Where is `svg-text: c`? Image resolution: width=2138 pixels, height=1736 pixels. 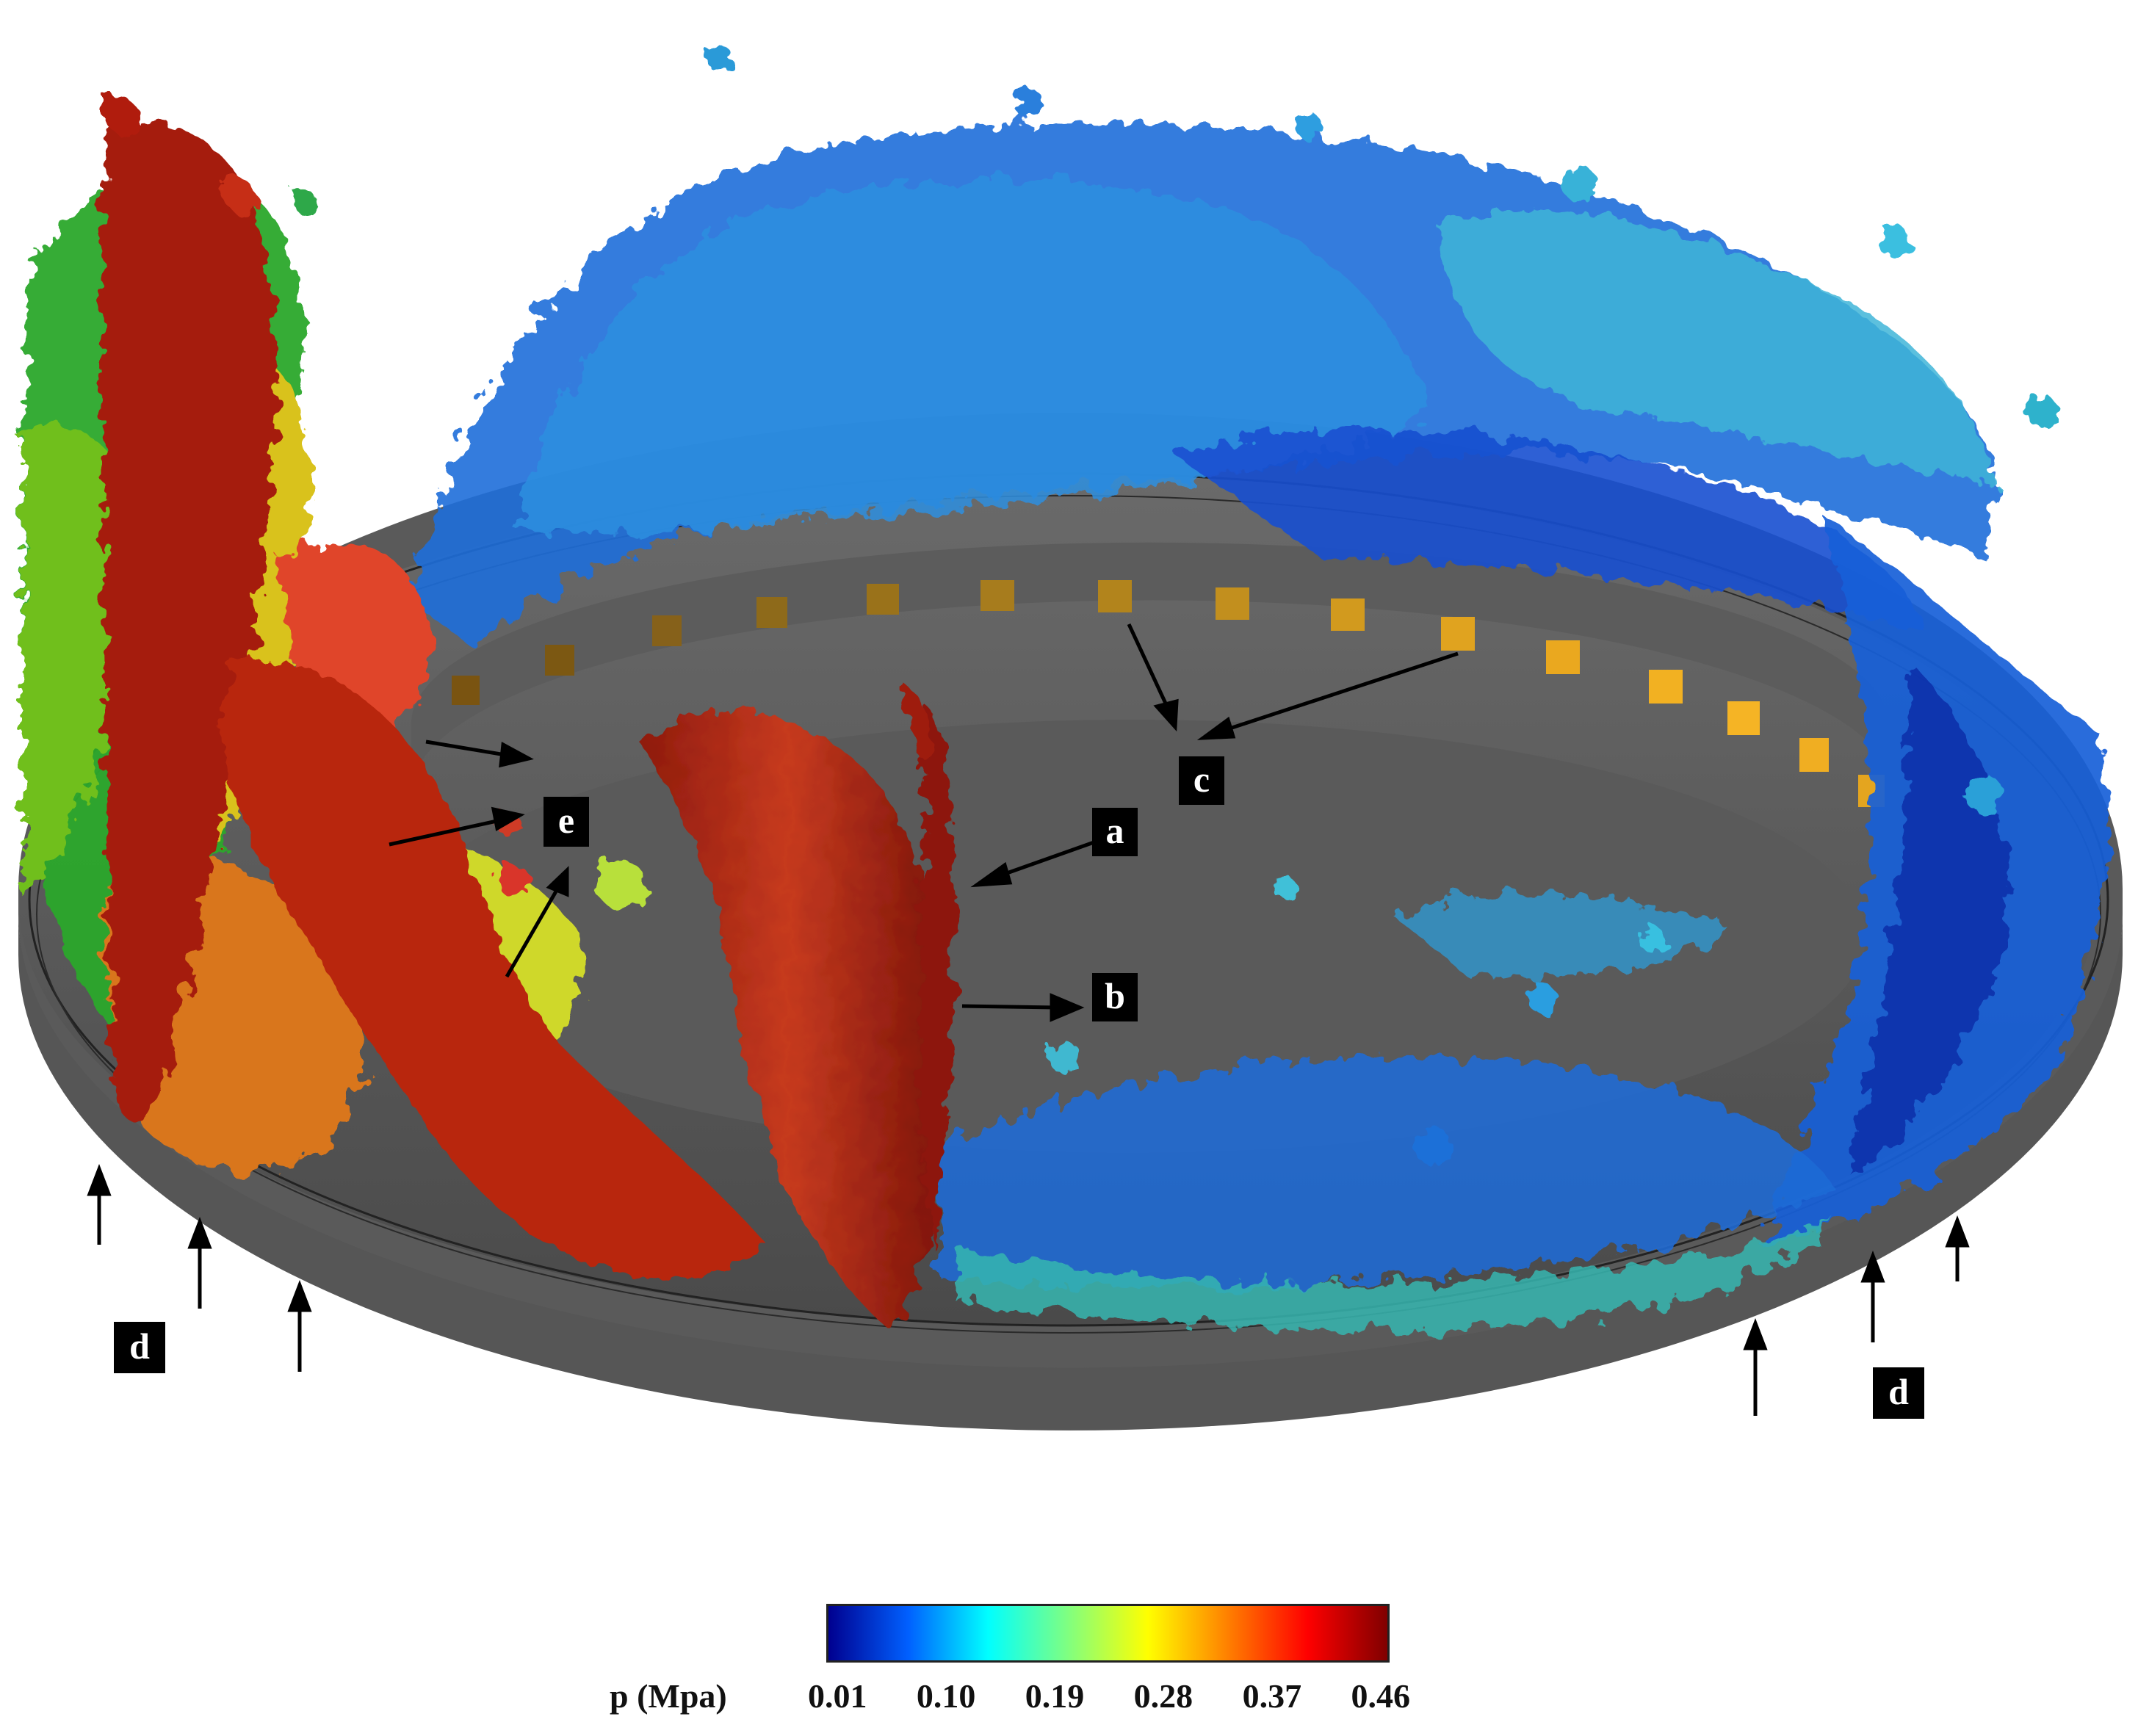 svg-text: c is located at coordinates (1202, 779).